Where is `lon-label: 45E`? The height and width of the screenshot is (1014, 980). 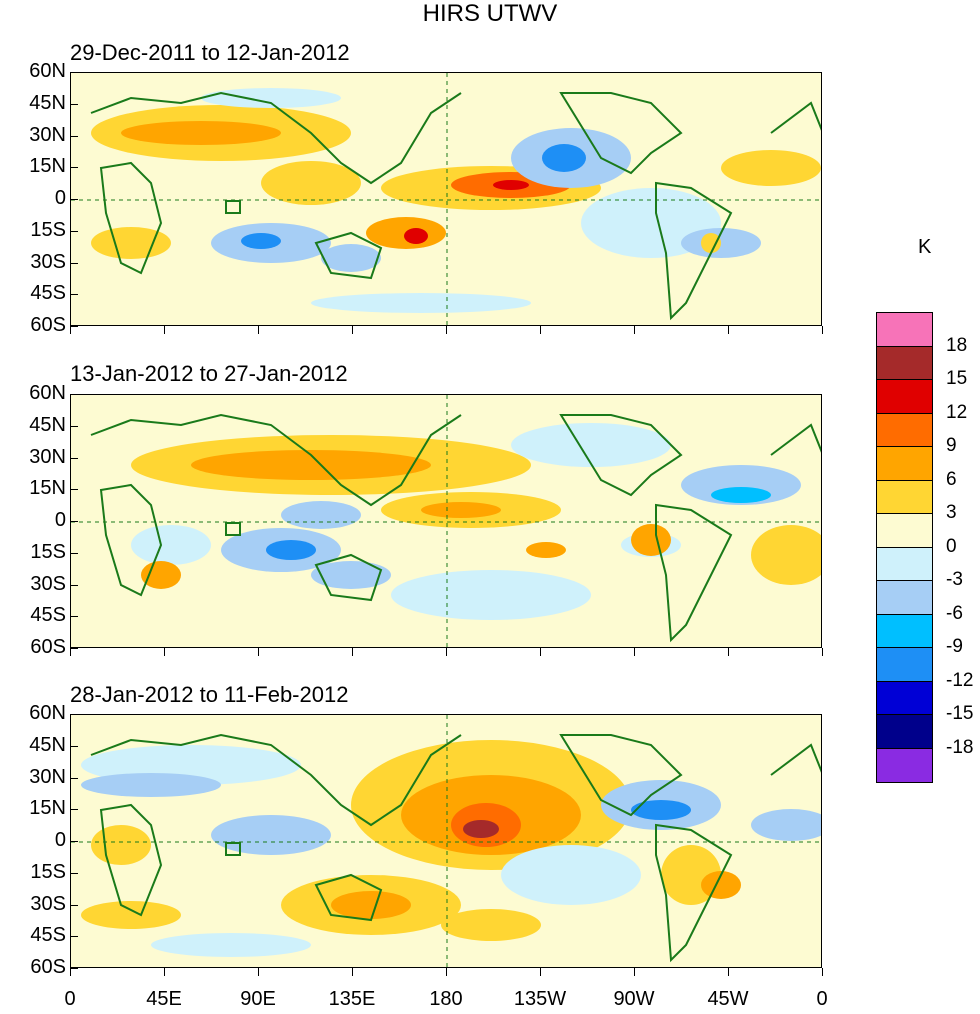 lon-label: 45E is located at coordinates (164, 999).